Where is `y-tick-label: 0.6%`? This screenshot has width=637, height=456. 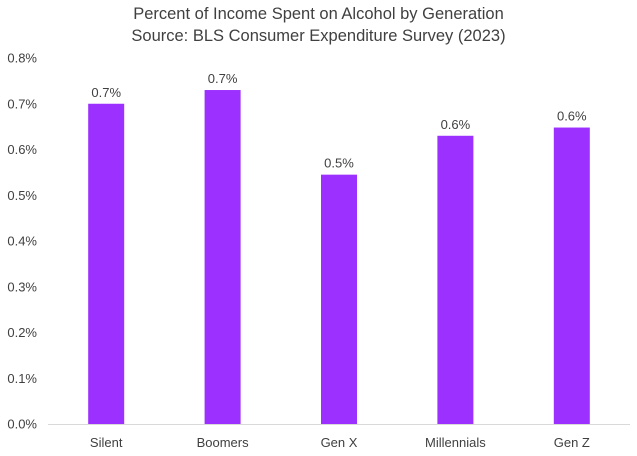 y-tick-label: 0.6% is located at coordinates (22, 149).